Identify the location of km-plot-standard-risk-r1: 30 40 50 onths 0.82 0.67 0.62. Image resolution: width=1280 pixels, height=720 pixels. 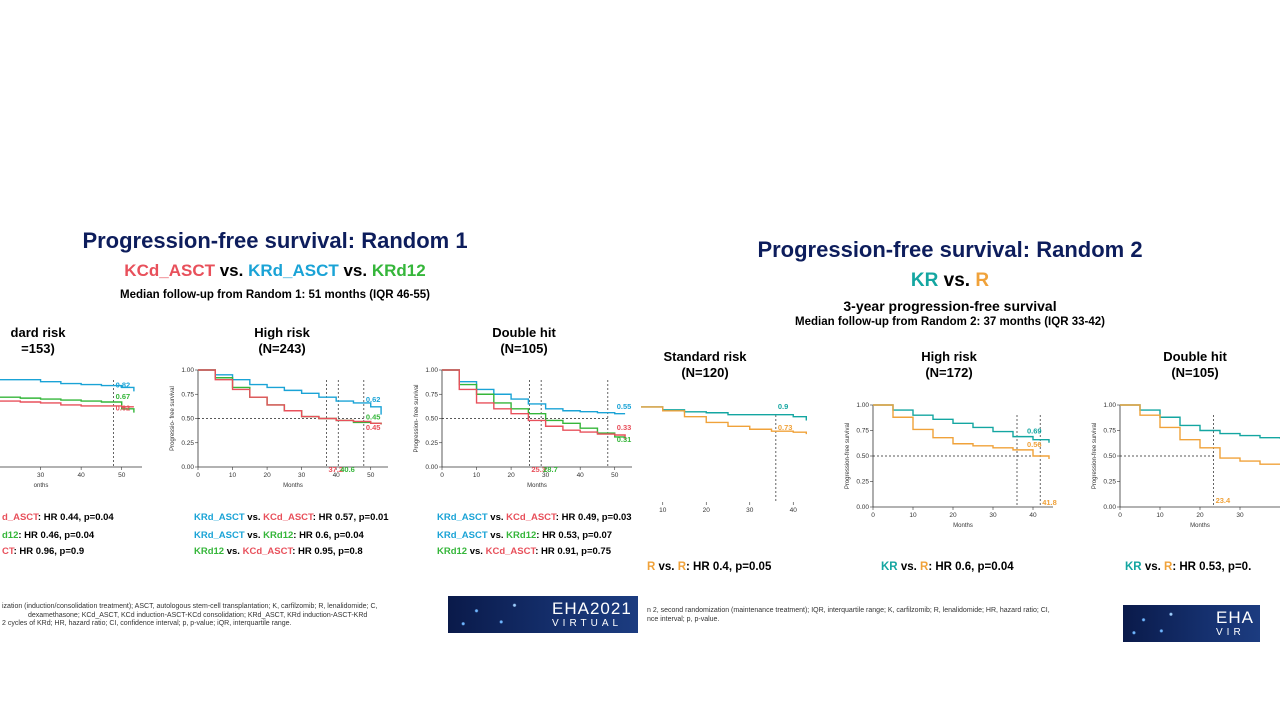
(71, 434).